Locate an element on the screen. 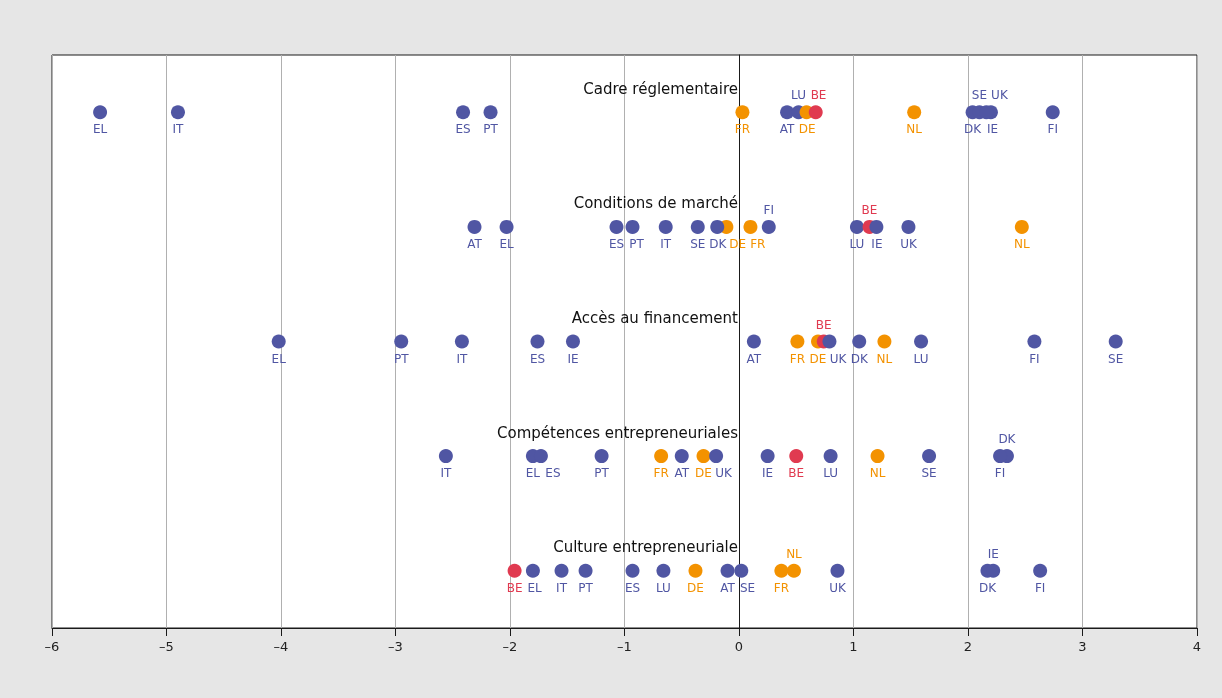 The width and height of the screenshot is (1222, 698). series-label: ES is located at coordinates (553, 473).